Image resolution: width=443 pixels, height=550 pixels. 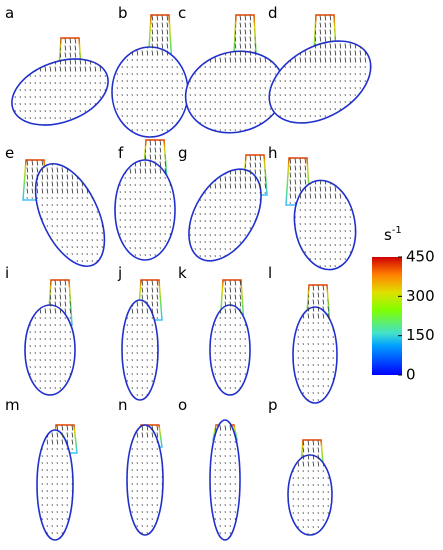 What do you see at coordinates (273, 13) in the screenshot?
I see `panel-label: d` at bounding box center [273, 13].